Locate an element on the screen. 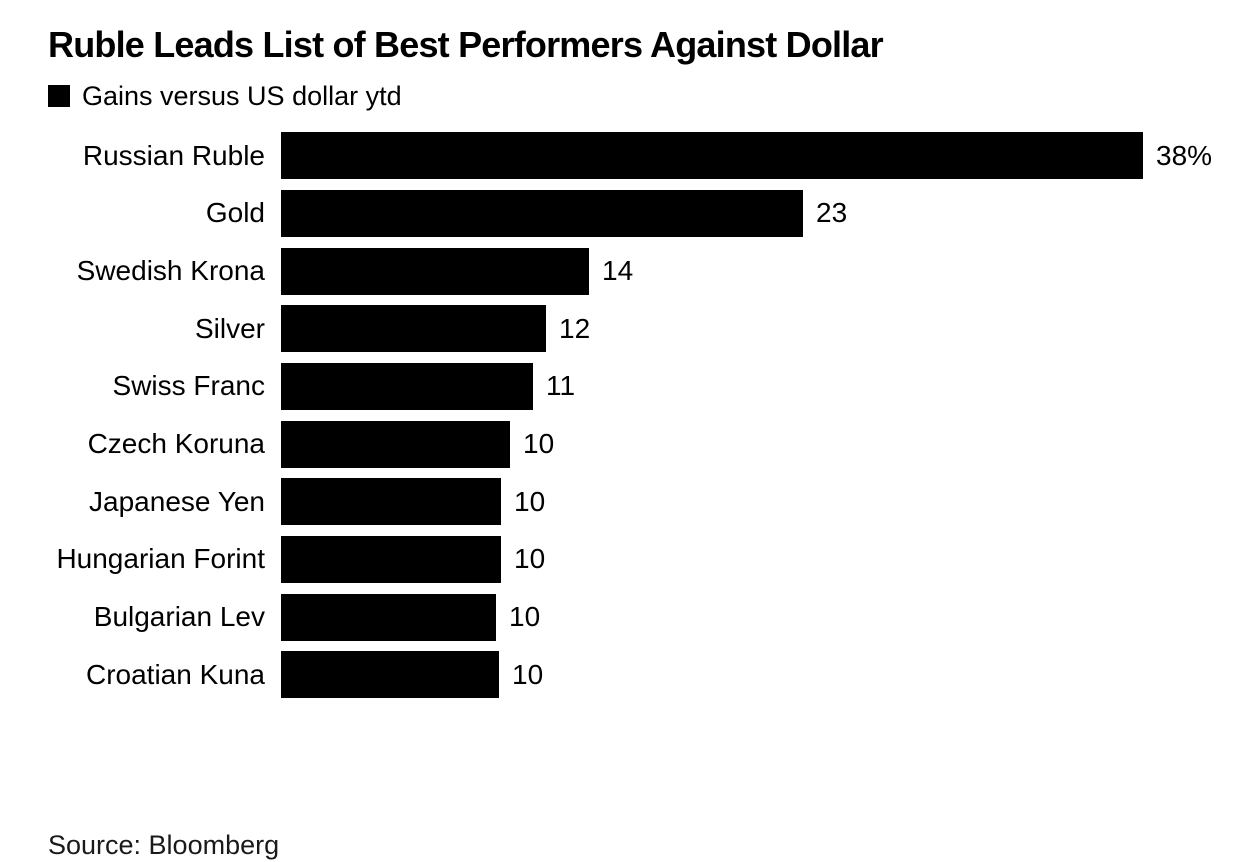  bar-category-label: Croatian Kuna is located at coordinates (175, 674).